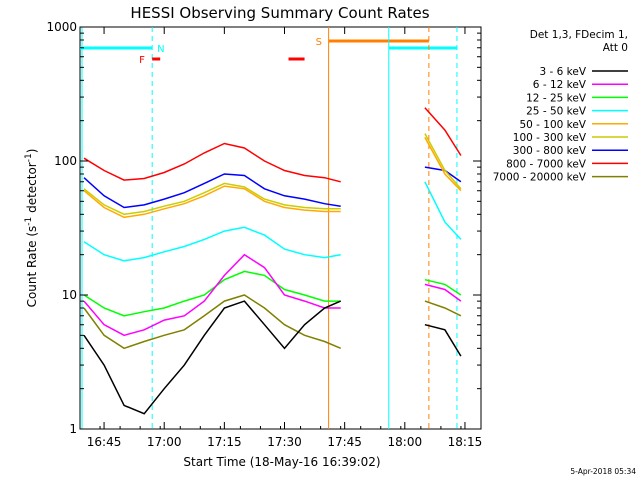 This screenshot has width=640, height=480. What do you see at coordinates (540, 178) in the screenshot?
I see `legend-label: 7000 - 20000 keV` at bounding box center [540, 178].